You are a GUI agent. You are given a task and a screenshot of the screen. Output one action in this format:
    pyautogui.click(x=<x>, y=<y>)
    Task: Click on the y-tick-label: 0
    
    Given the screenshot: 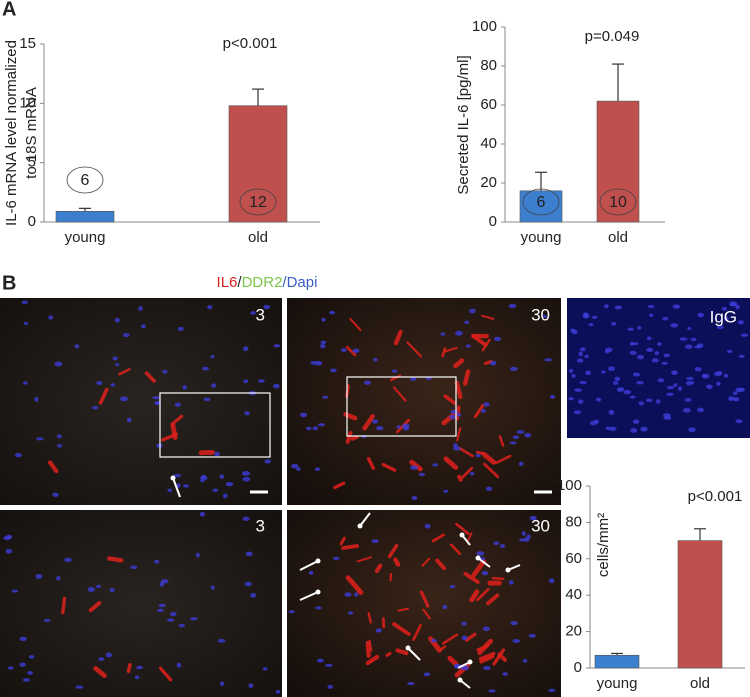 What is the action you would take?
    pyautogui.click(x=32, y=221)
    